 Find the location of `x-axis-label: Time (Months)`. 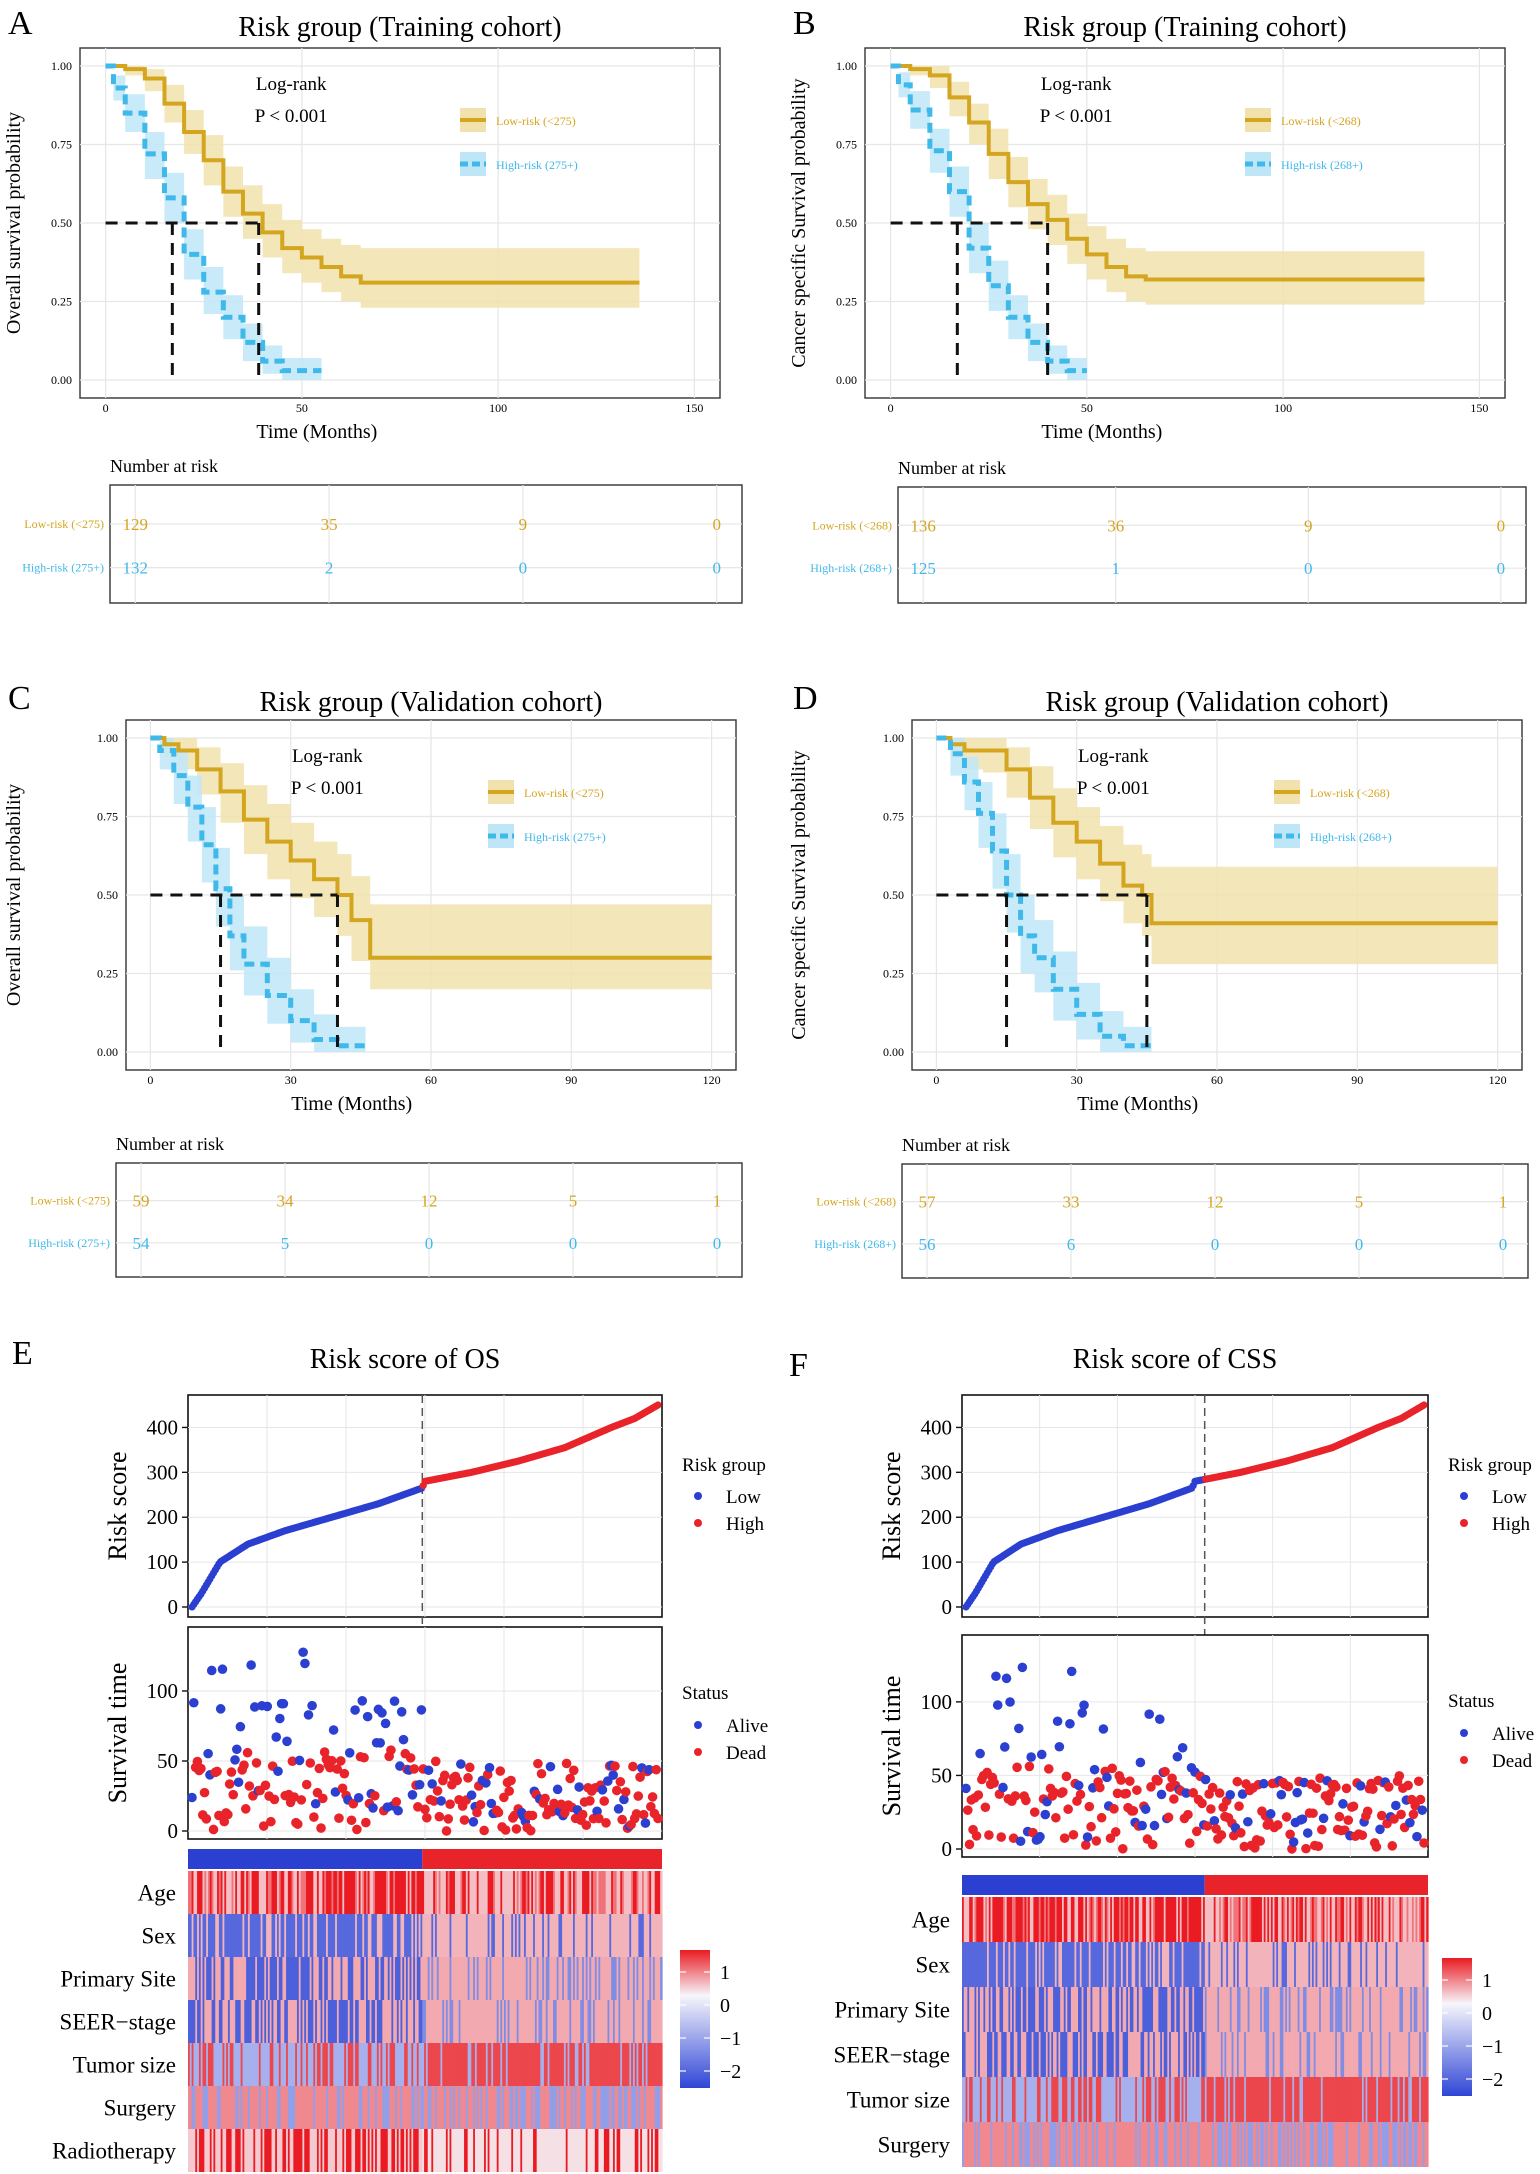

x-axis-label: Time (Months) is located at coordinates (351, 1104).